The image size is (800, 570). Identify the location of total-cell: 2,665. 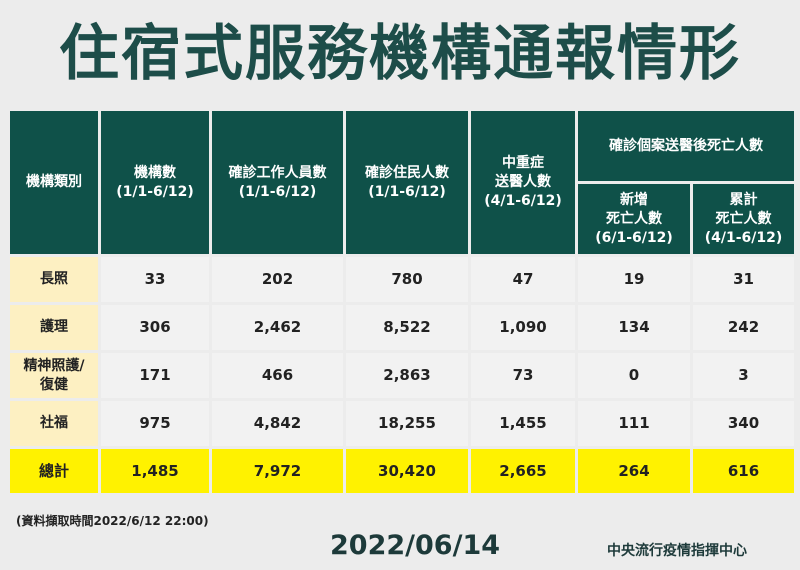
(523, 471).